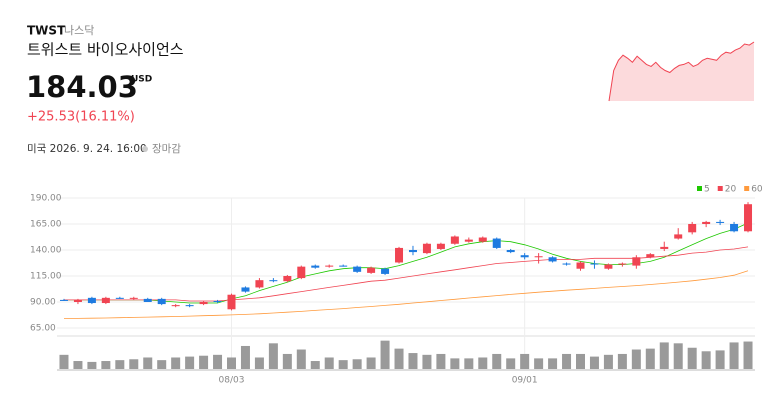 The image size is (780, 404). I want to click on sparkline-area, so click(681, 71).